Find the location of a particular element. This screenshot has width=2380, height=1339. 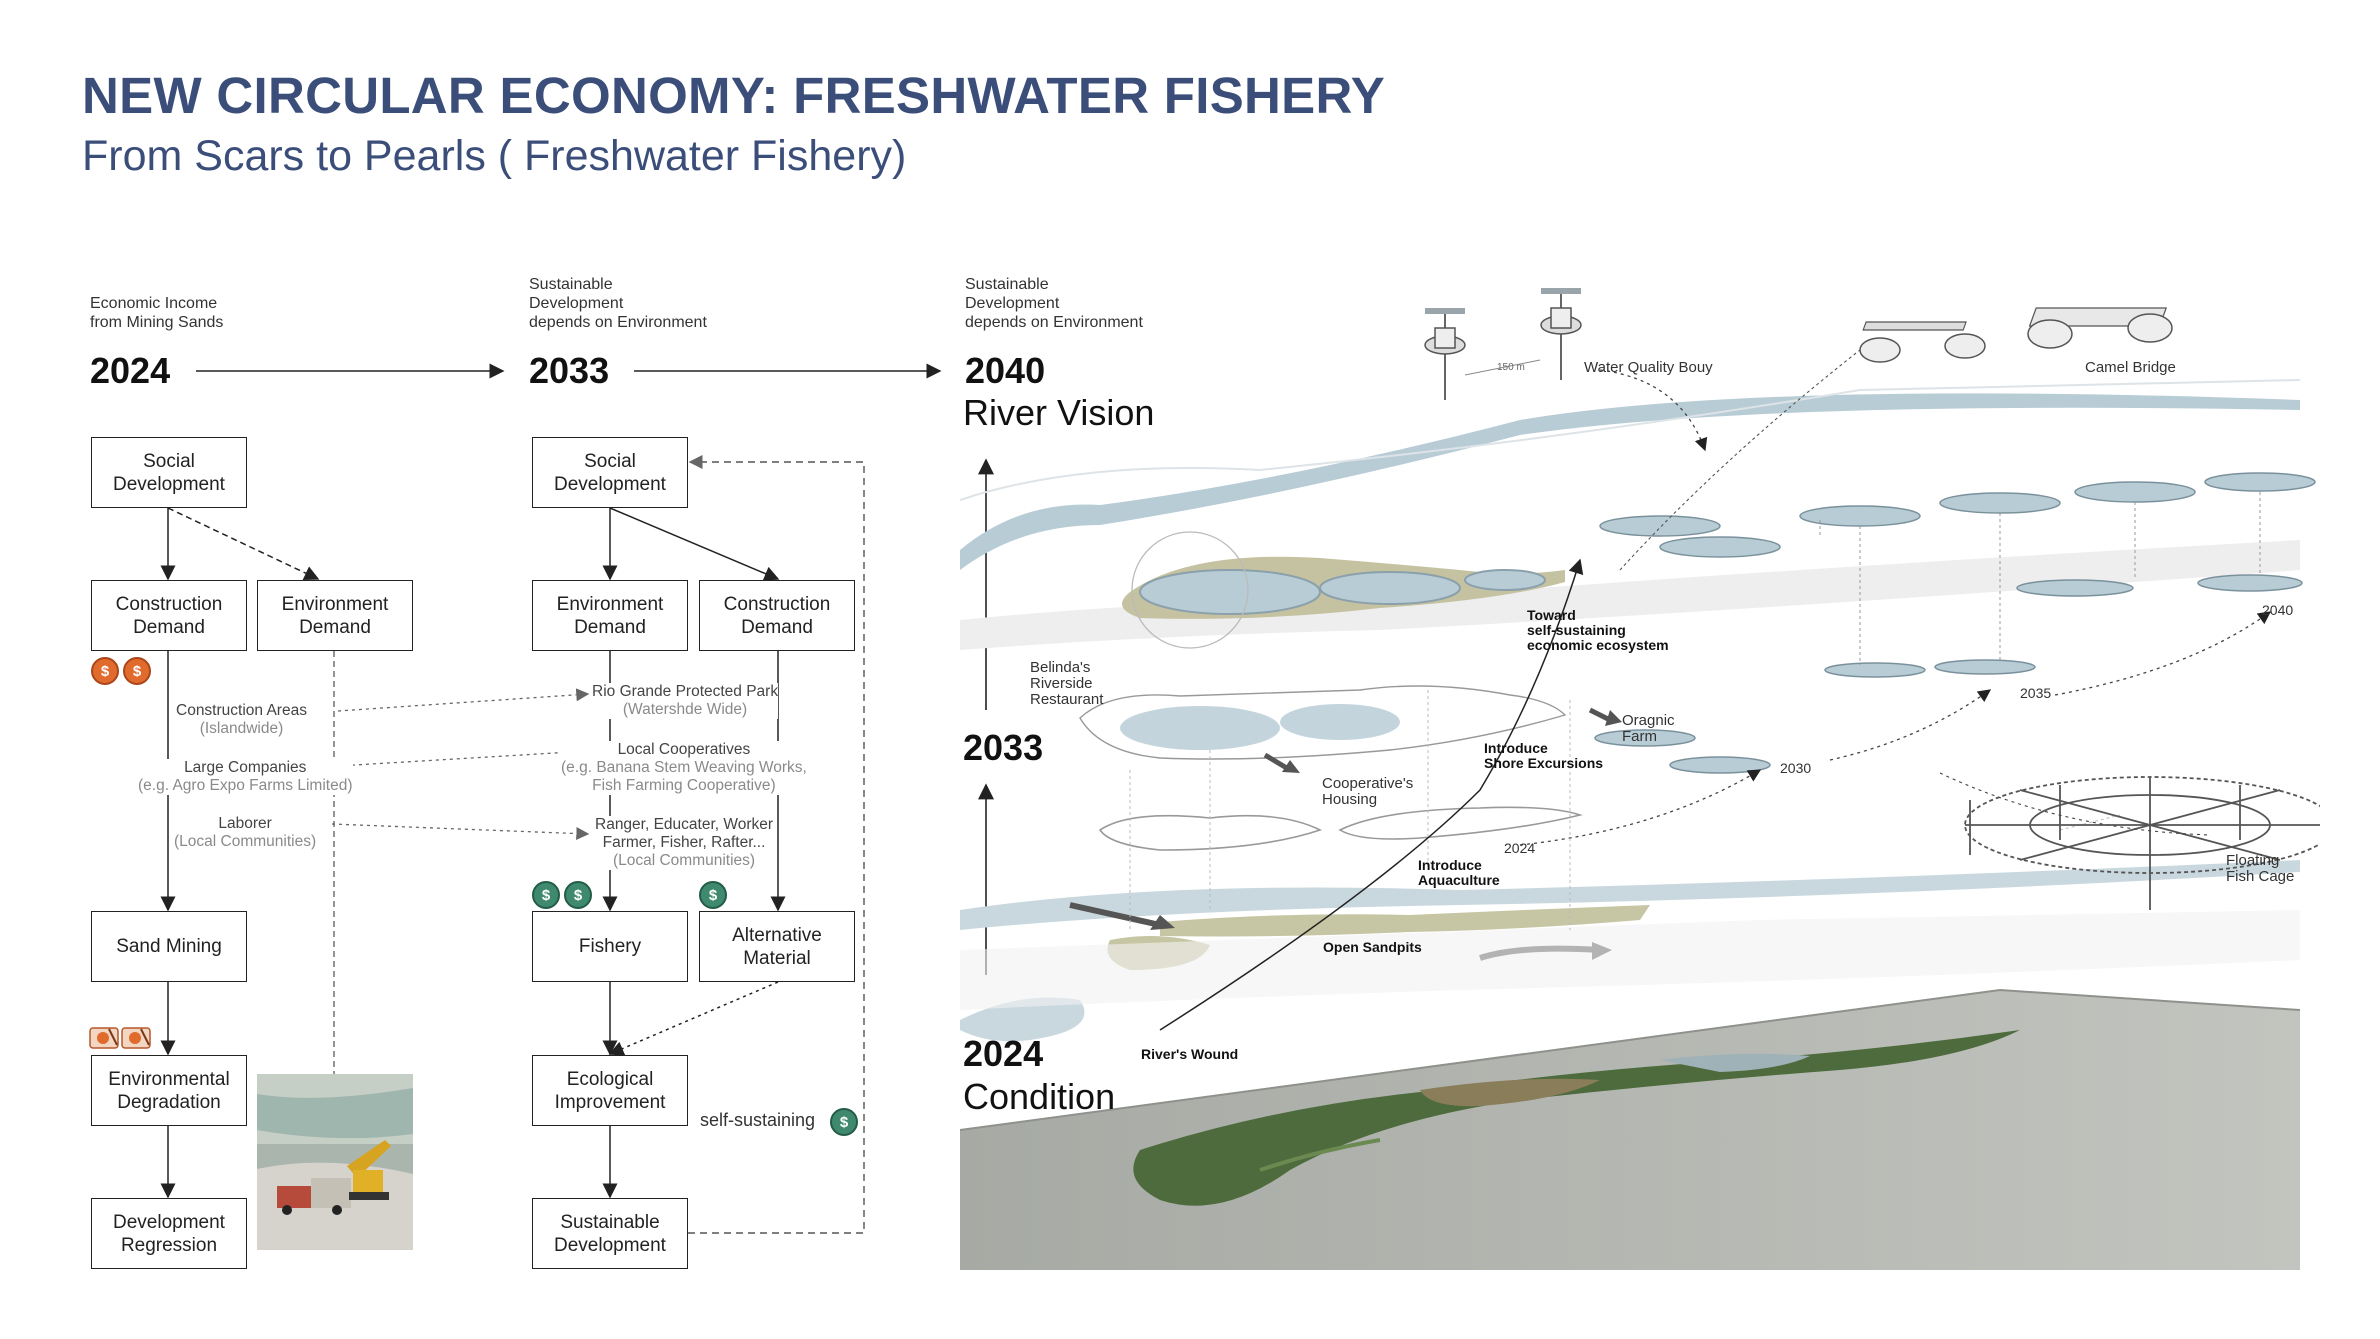

year-2024-label: 2024 is located at coordinates (130, 370).